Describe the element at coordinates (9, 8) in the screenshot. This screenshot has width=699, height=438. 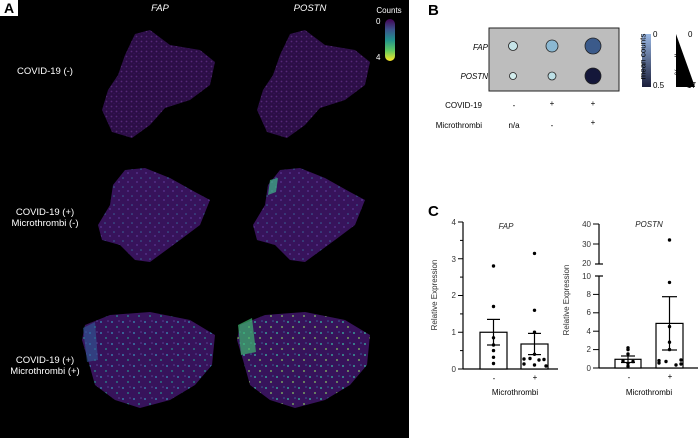
I see `panel-a-letter: A` at that location.